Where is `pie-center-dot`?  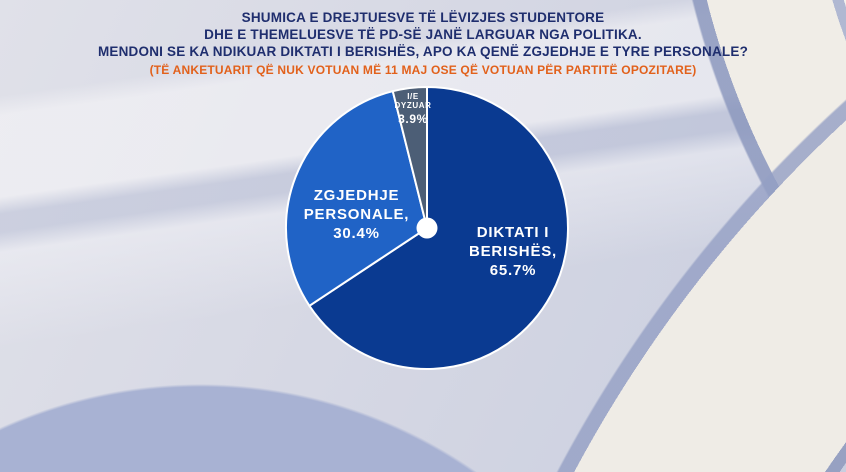
pie-center-dot is located at coordinates (427, 228).